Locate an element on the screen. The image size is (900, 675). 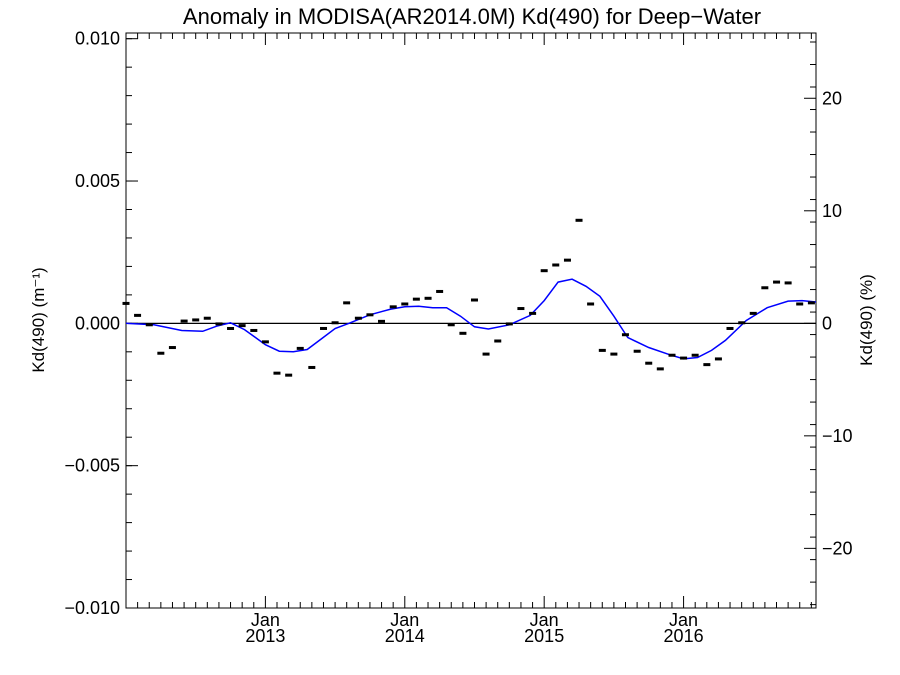
x-tick-label-year: 2015 is located at coordinates (544, 636).